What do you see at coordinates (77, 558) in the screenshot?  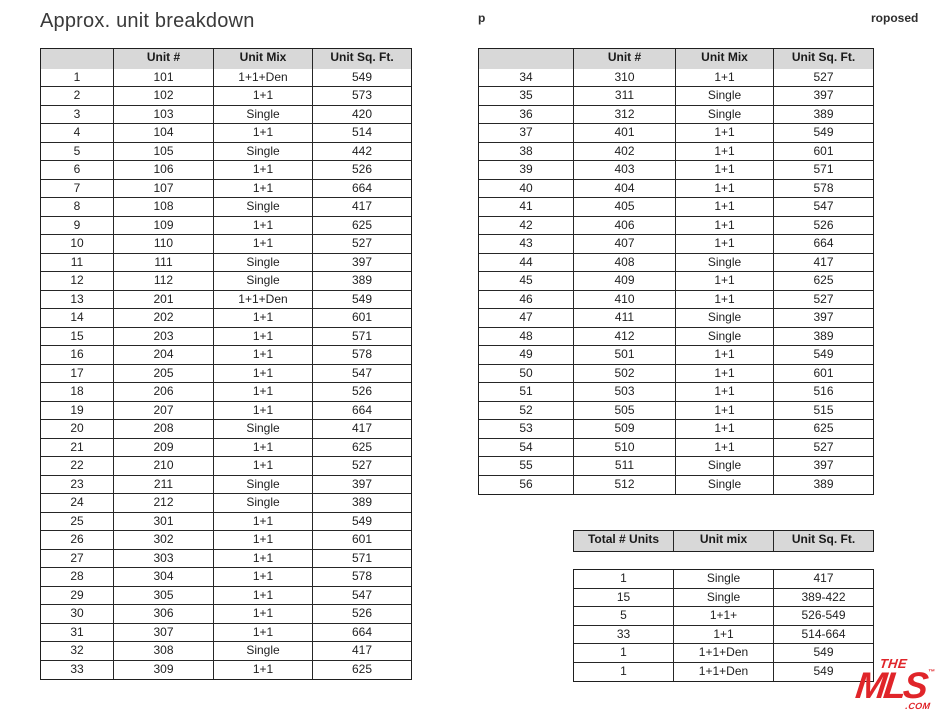 I see `table-cell: 27` at bounding box center [77, 558].